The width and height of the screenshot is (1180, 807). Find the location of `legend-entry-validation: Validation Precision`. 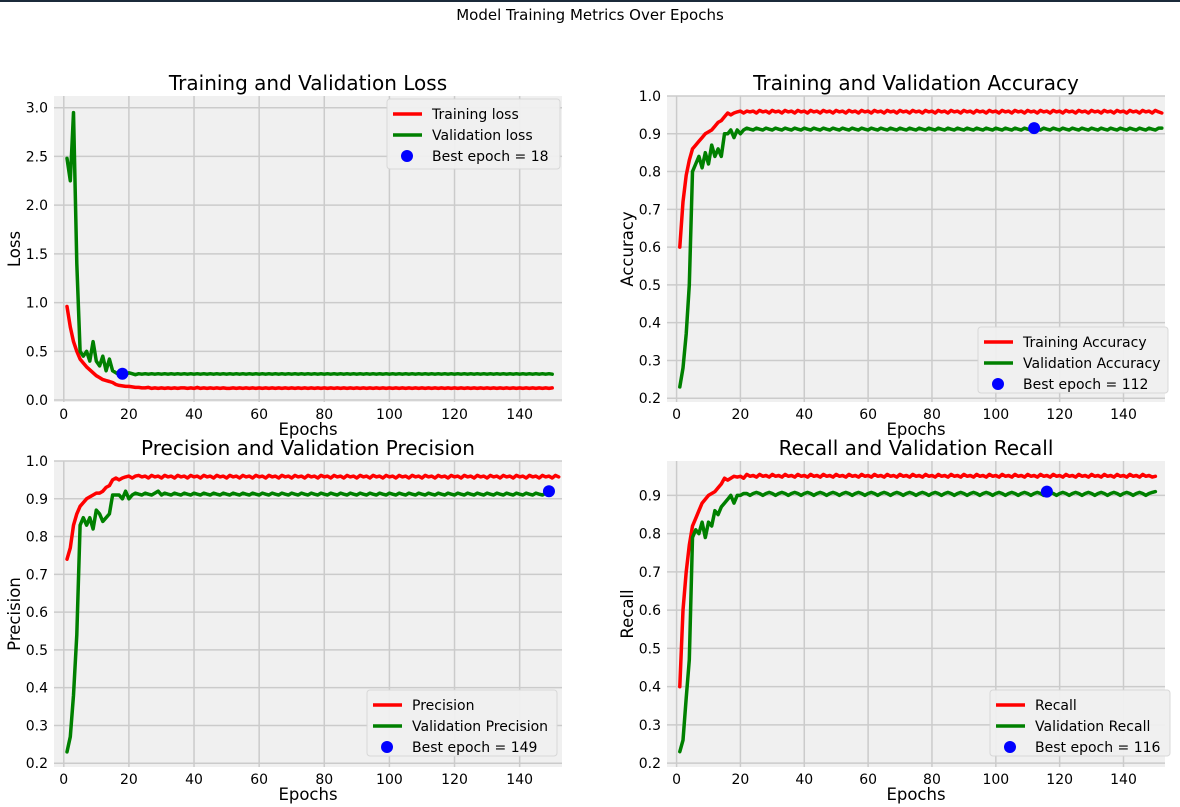

legend-entry-validation: Validation Precision is located at coordinates (460, 727).